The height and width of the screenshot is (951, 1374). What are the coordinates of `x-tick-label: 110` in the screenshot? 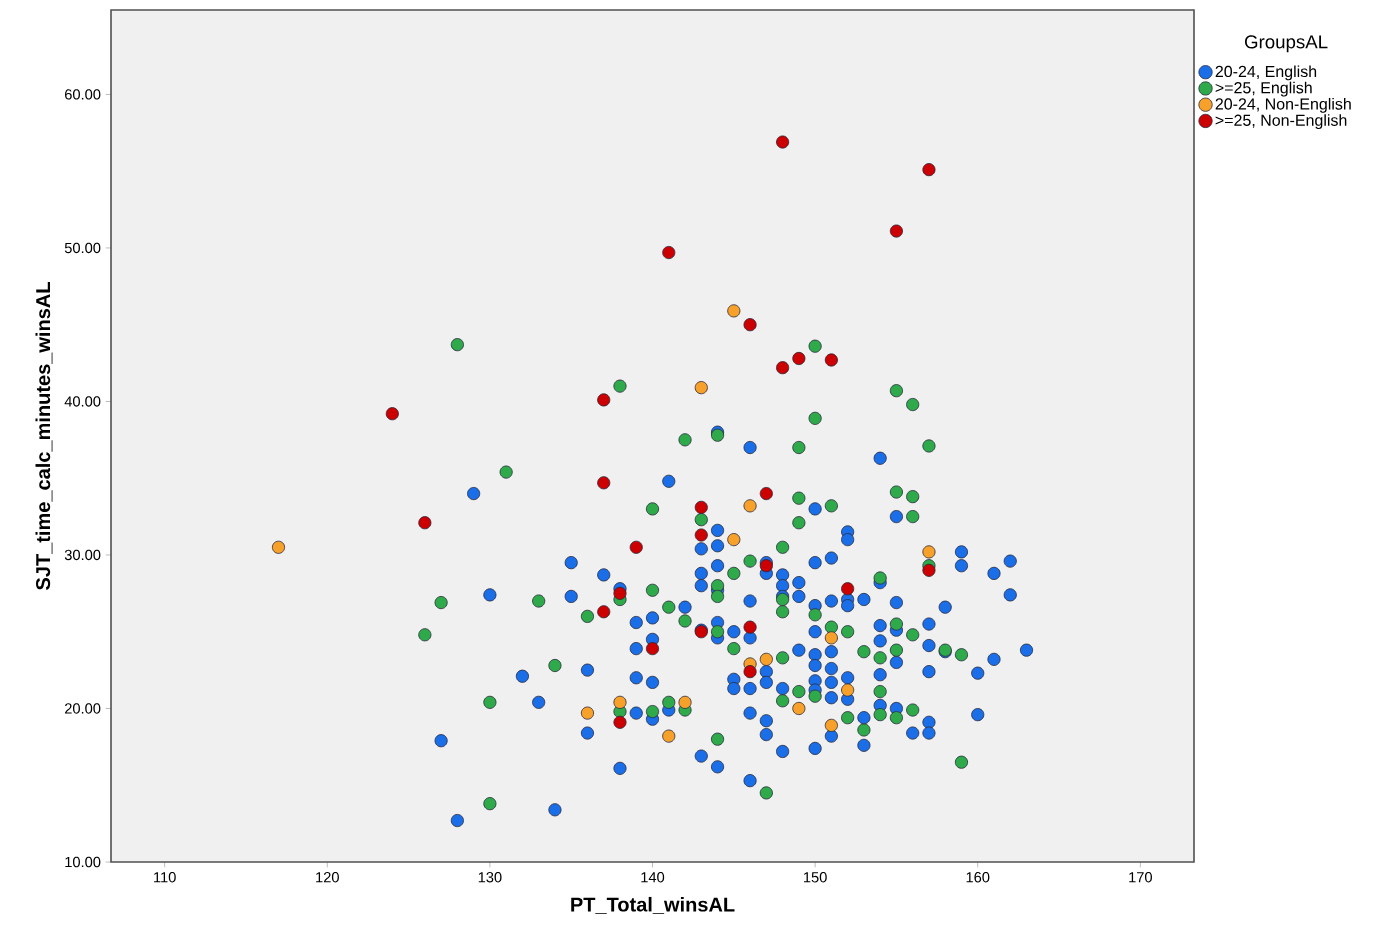 It's located at (165, 877).